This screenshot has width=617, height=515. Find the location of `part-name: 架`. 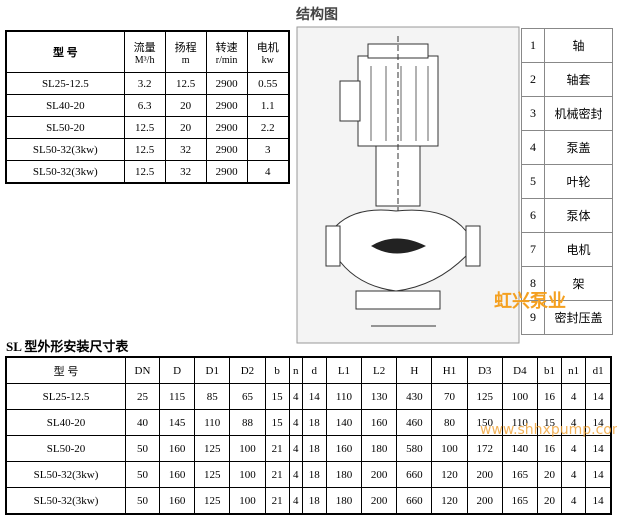

part-name: 架 is located at coordinates (578, 283).